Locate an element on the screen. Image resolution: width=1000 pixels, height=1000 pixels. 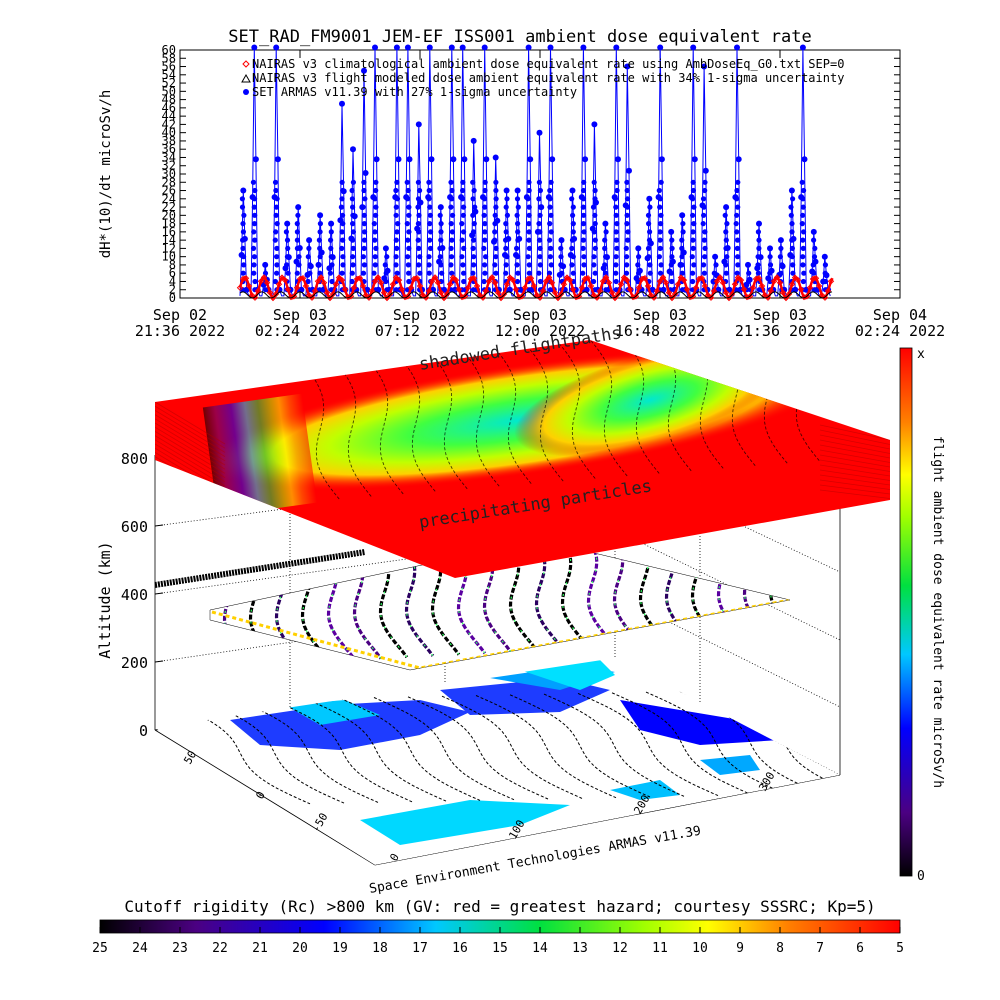
top-surface-edge-gradient is located at coordinates (260, 455).